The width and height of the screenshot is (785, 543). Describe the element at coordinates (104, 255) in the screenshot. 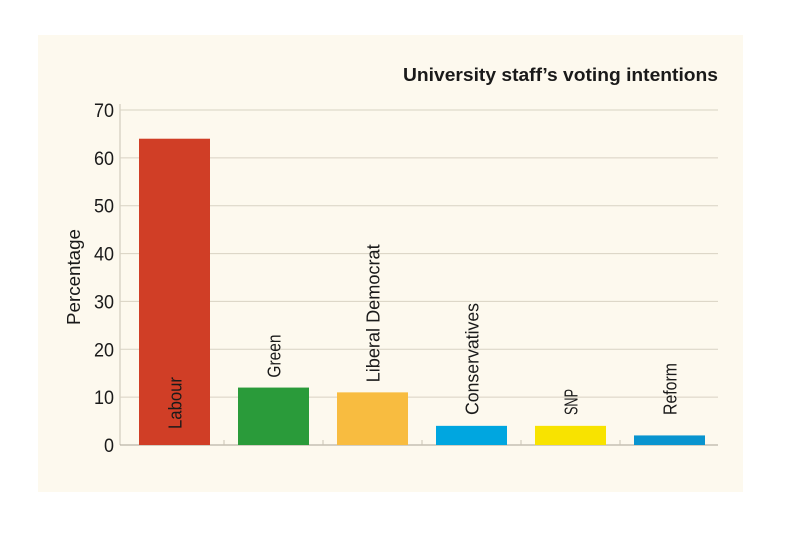

I see `y-tick-label: 40` at that location.